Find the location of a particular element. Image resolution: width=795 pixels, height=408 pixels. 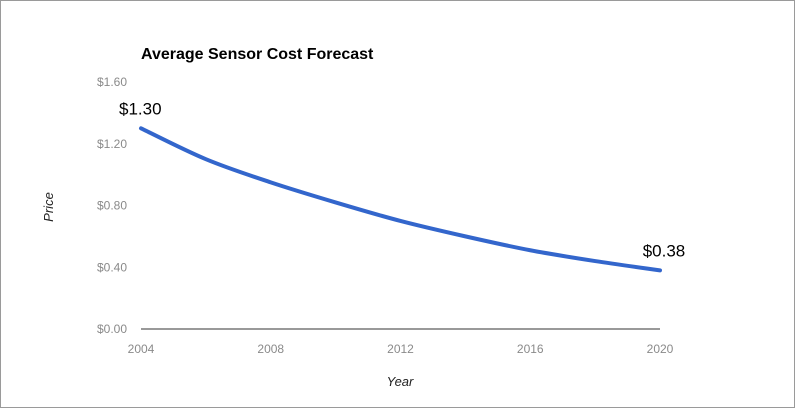

x-tick-label: 2008 is located at coordinates (270, 349).